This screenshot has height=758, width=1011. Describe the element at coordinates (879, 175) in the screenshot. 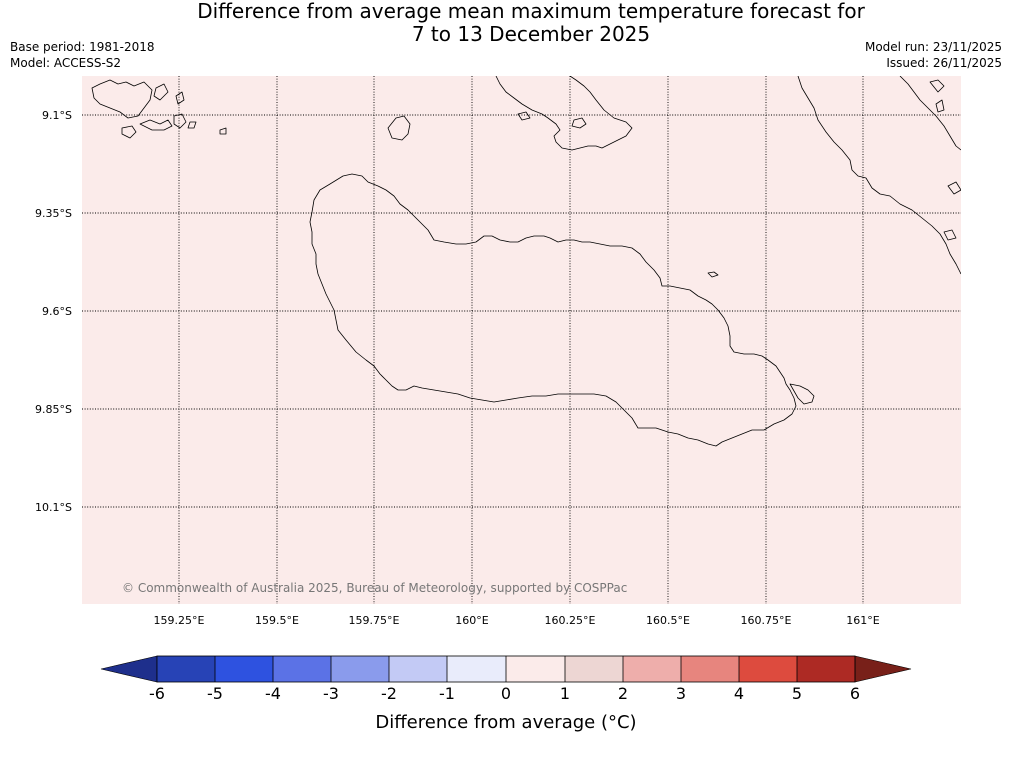

I see `malaita-coastline` at that location.